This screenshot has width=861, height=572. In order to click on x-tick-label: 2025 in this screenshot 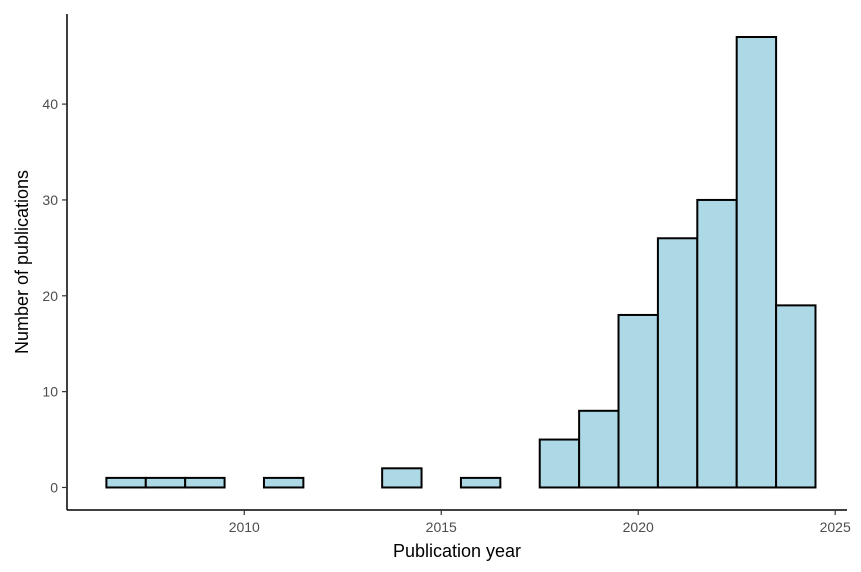, I will do `click(835, 527)`.